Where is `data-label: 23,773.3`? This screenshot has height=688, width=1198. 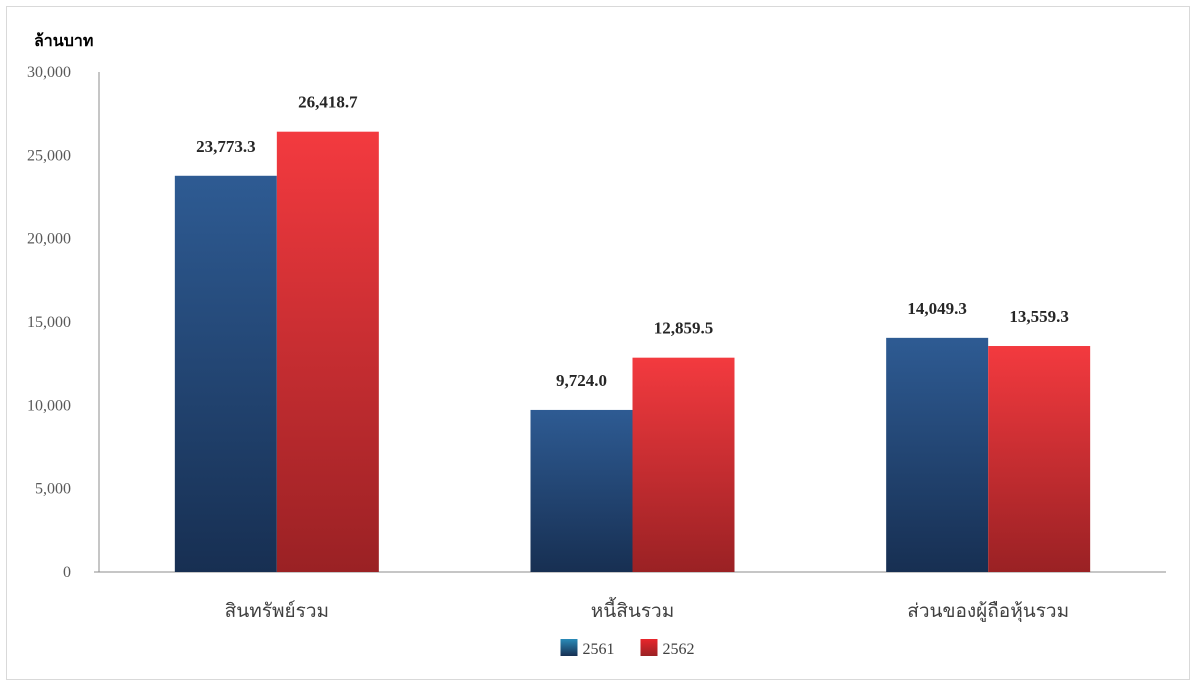 data-label: 23,773.3 is located at coordinates (226, 146).